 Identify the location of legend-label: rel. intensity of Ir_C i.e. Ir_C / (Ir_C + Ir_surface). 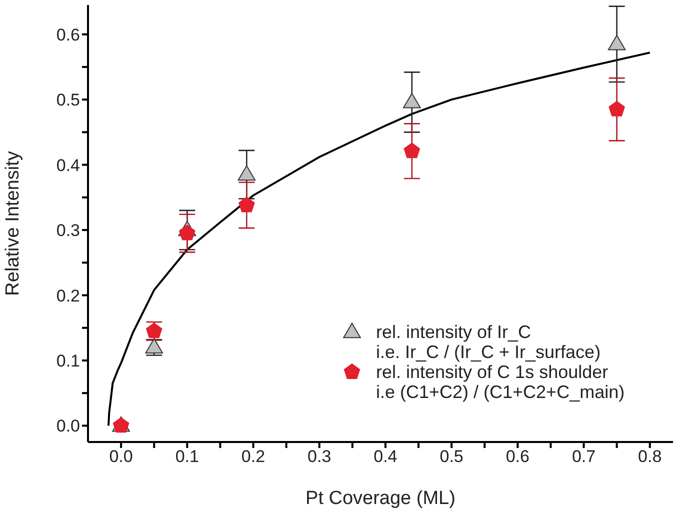
(488, 342).